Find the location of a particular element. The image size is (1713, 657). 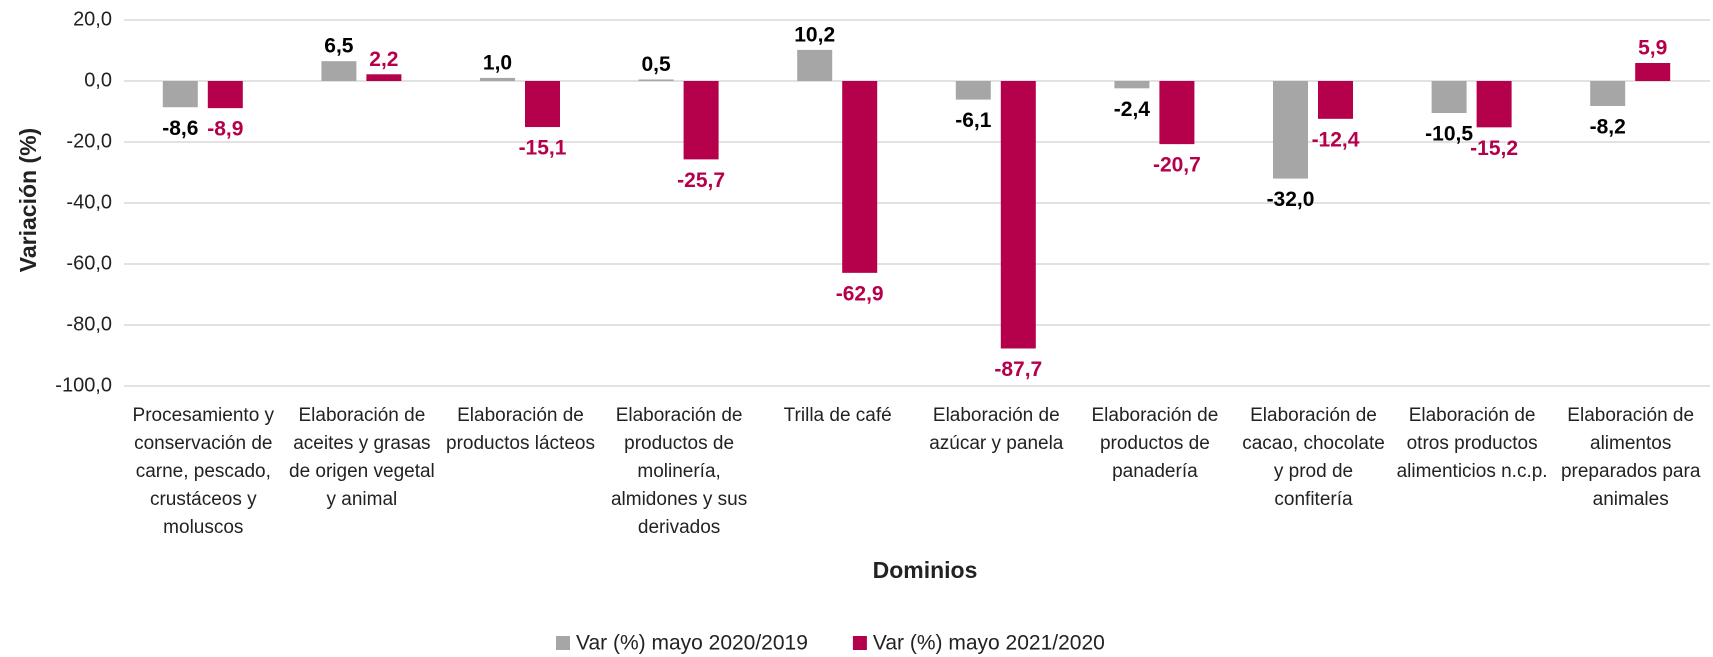

data-label: -8,9 is located at coordinates (225, 129).